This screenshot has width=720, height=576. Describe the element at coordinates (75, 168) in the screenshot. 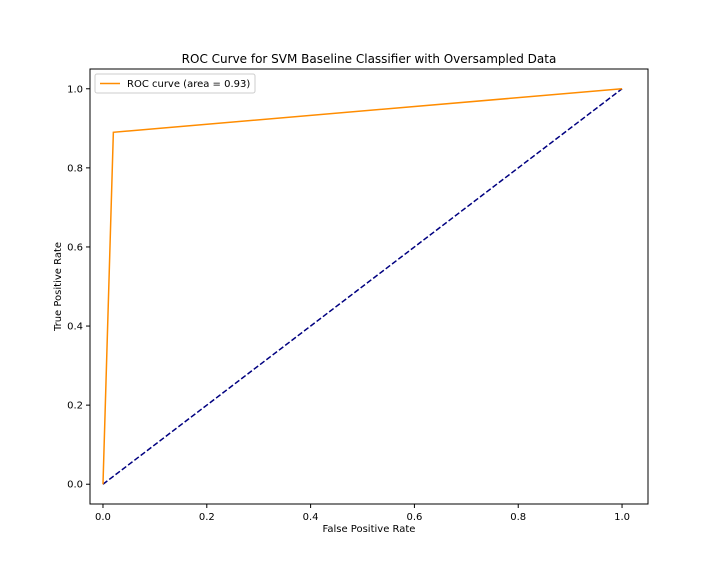

I see `y-tick-label: 0.8` at that location.